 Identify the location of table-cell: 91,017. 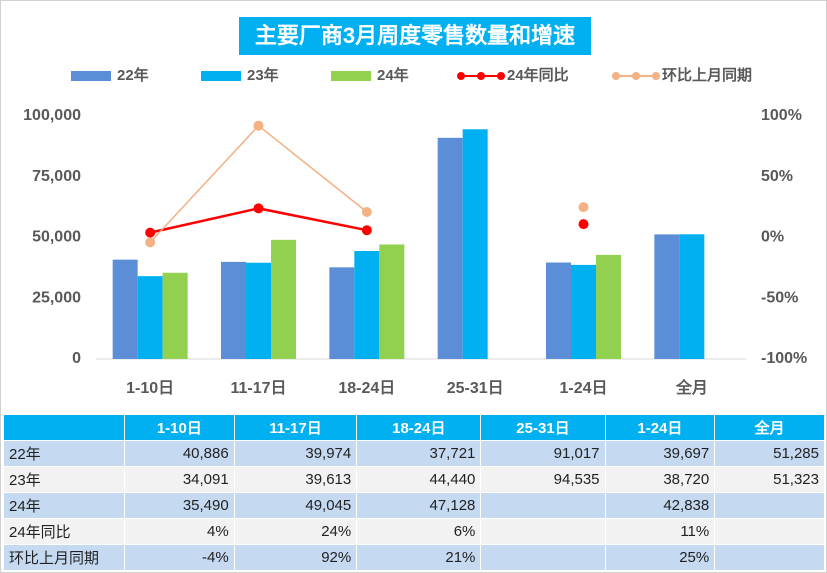
(543, 453).